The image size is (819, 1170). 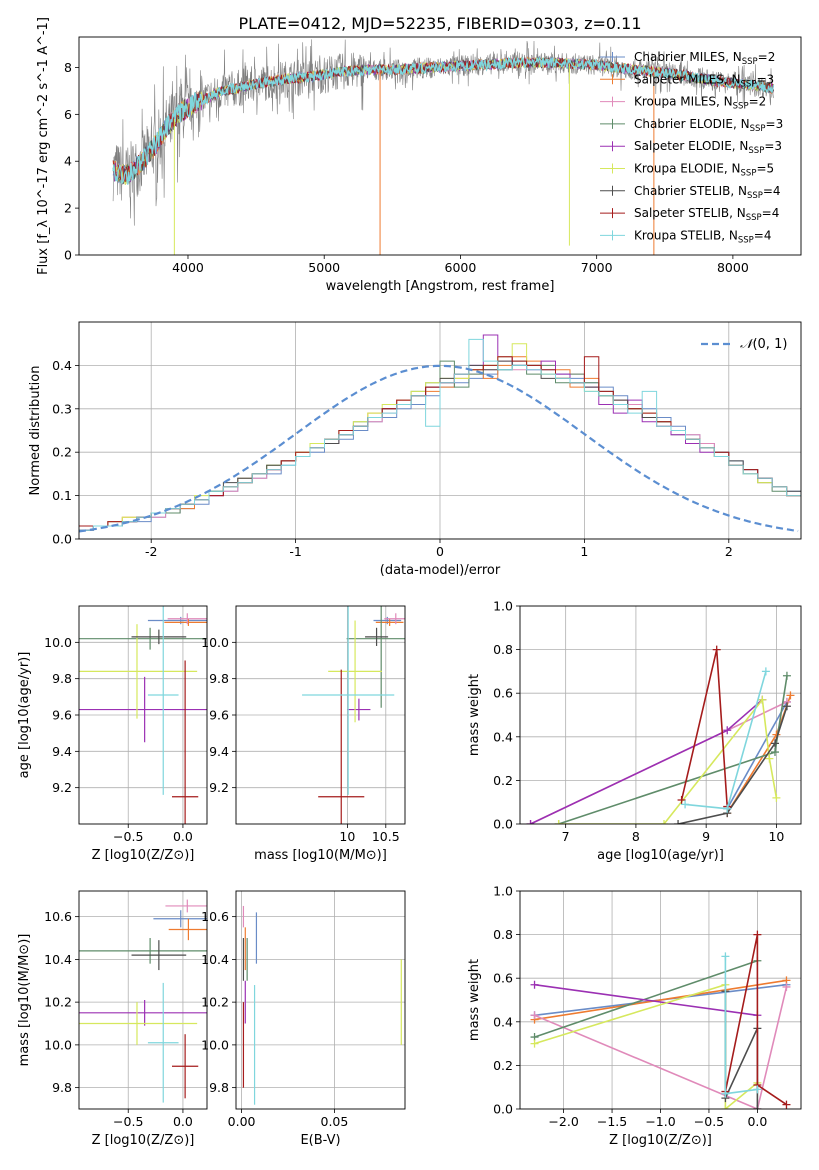 What do you see at coordinates (68, 114) in the screenshot?
I see `y-tick-label: 6` at bounding box center [68, 114].